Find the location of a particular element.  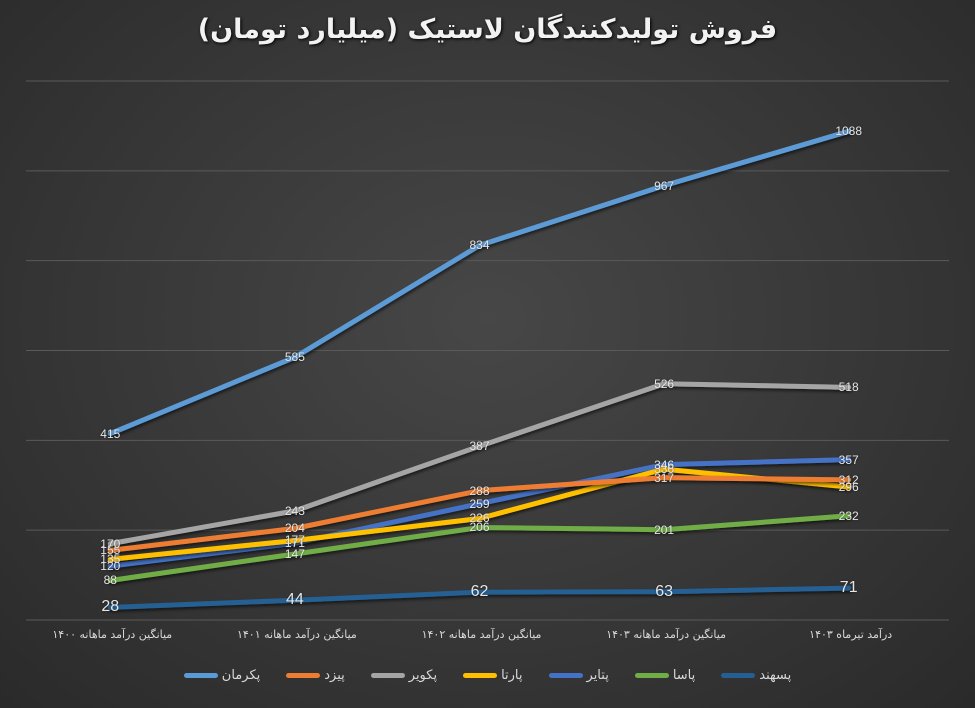

legend-label: پتایر is located at coordinates (597, 675).